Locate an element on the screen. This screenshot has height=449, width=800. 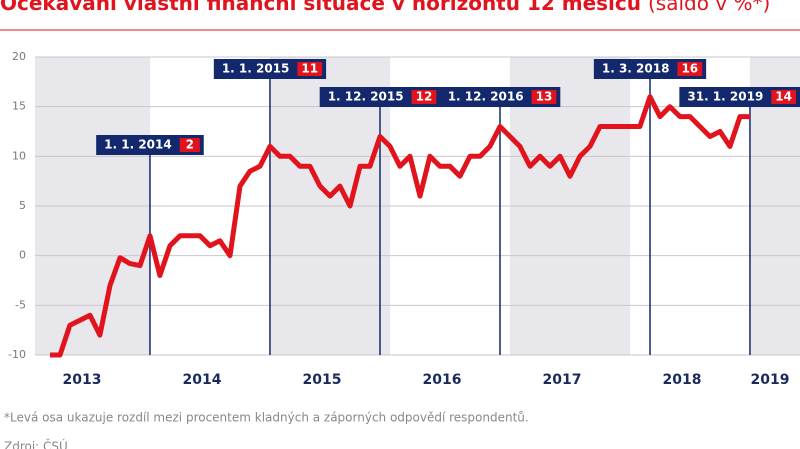
x-tick-label: 2017 is located at coordinates (561, 380).